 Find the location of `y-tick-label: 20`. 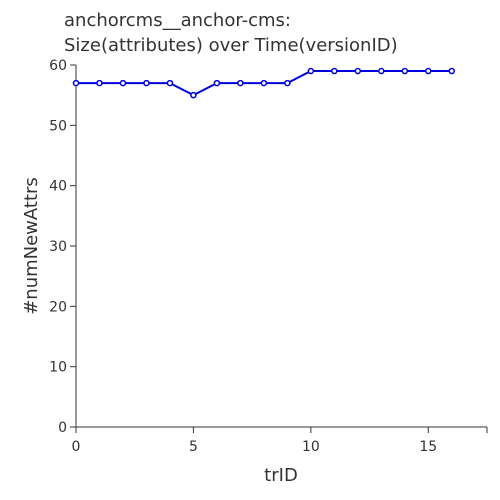

y-tick-label: 20 is located at coordinates (58, 307).